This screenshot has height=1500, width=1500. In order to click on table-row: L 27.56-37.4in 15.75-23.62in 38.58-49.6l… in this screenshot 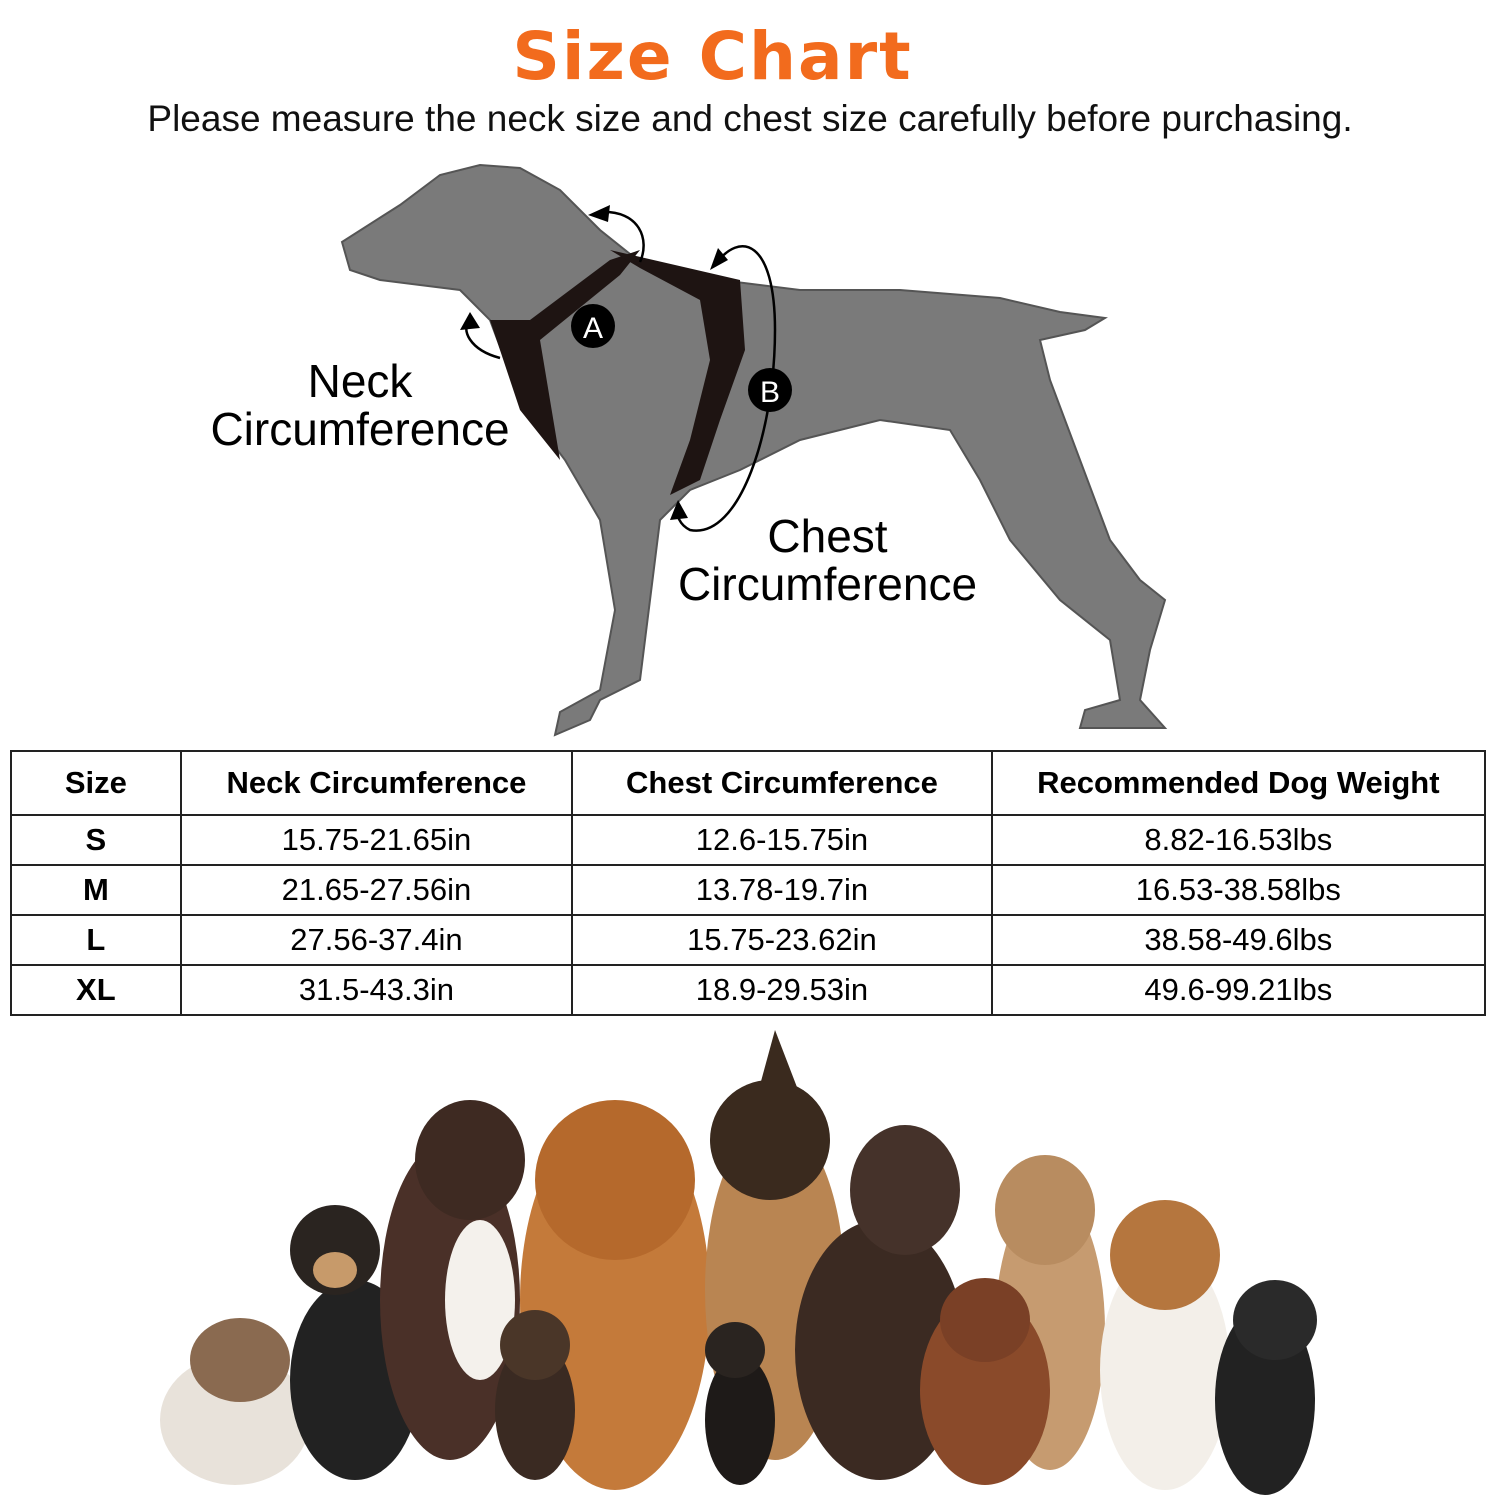, I will do `click(748, 940)`.